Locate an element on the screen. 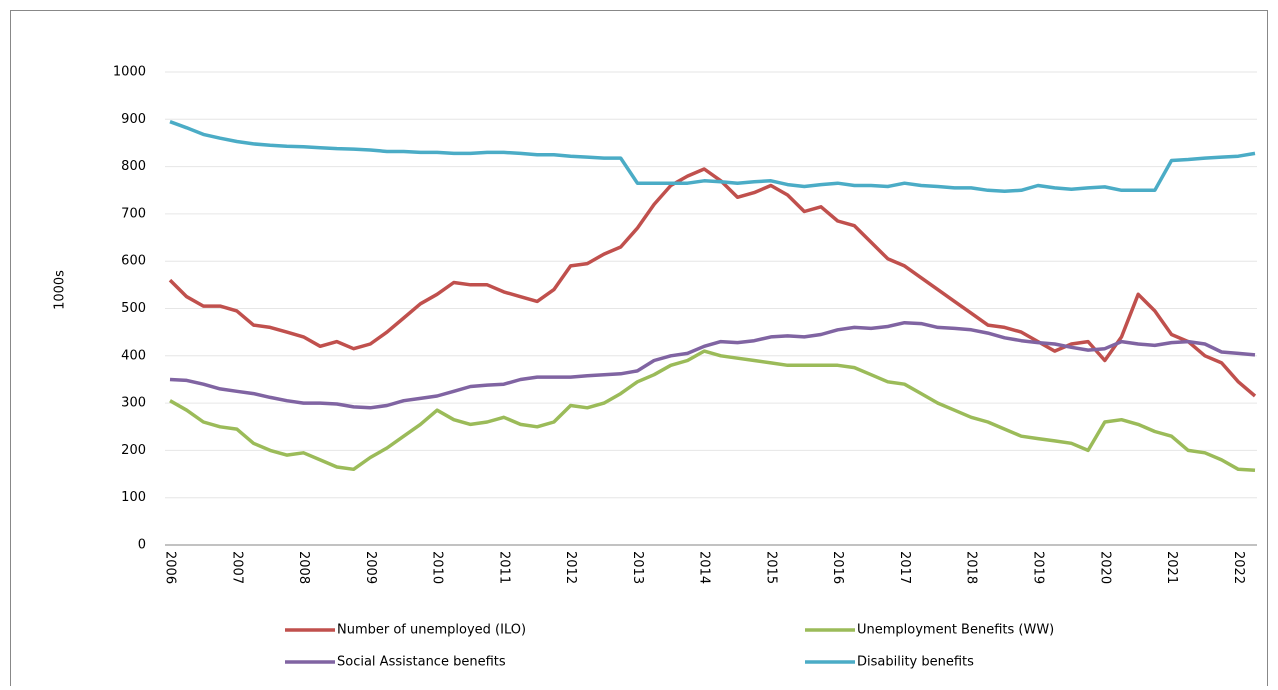 Image resolution: width=1278 pixels, height=690 pixels. y-tick-label: 900 is located at coordinates (133, 119).